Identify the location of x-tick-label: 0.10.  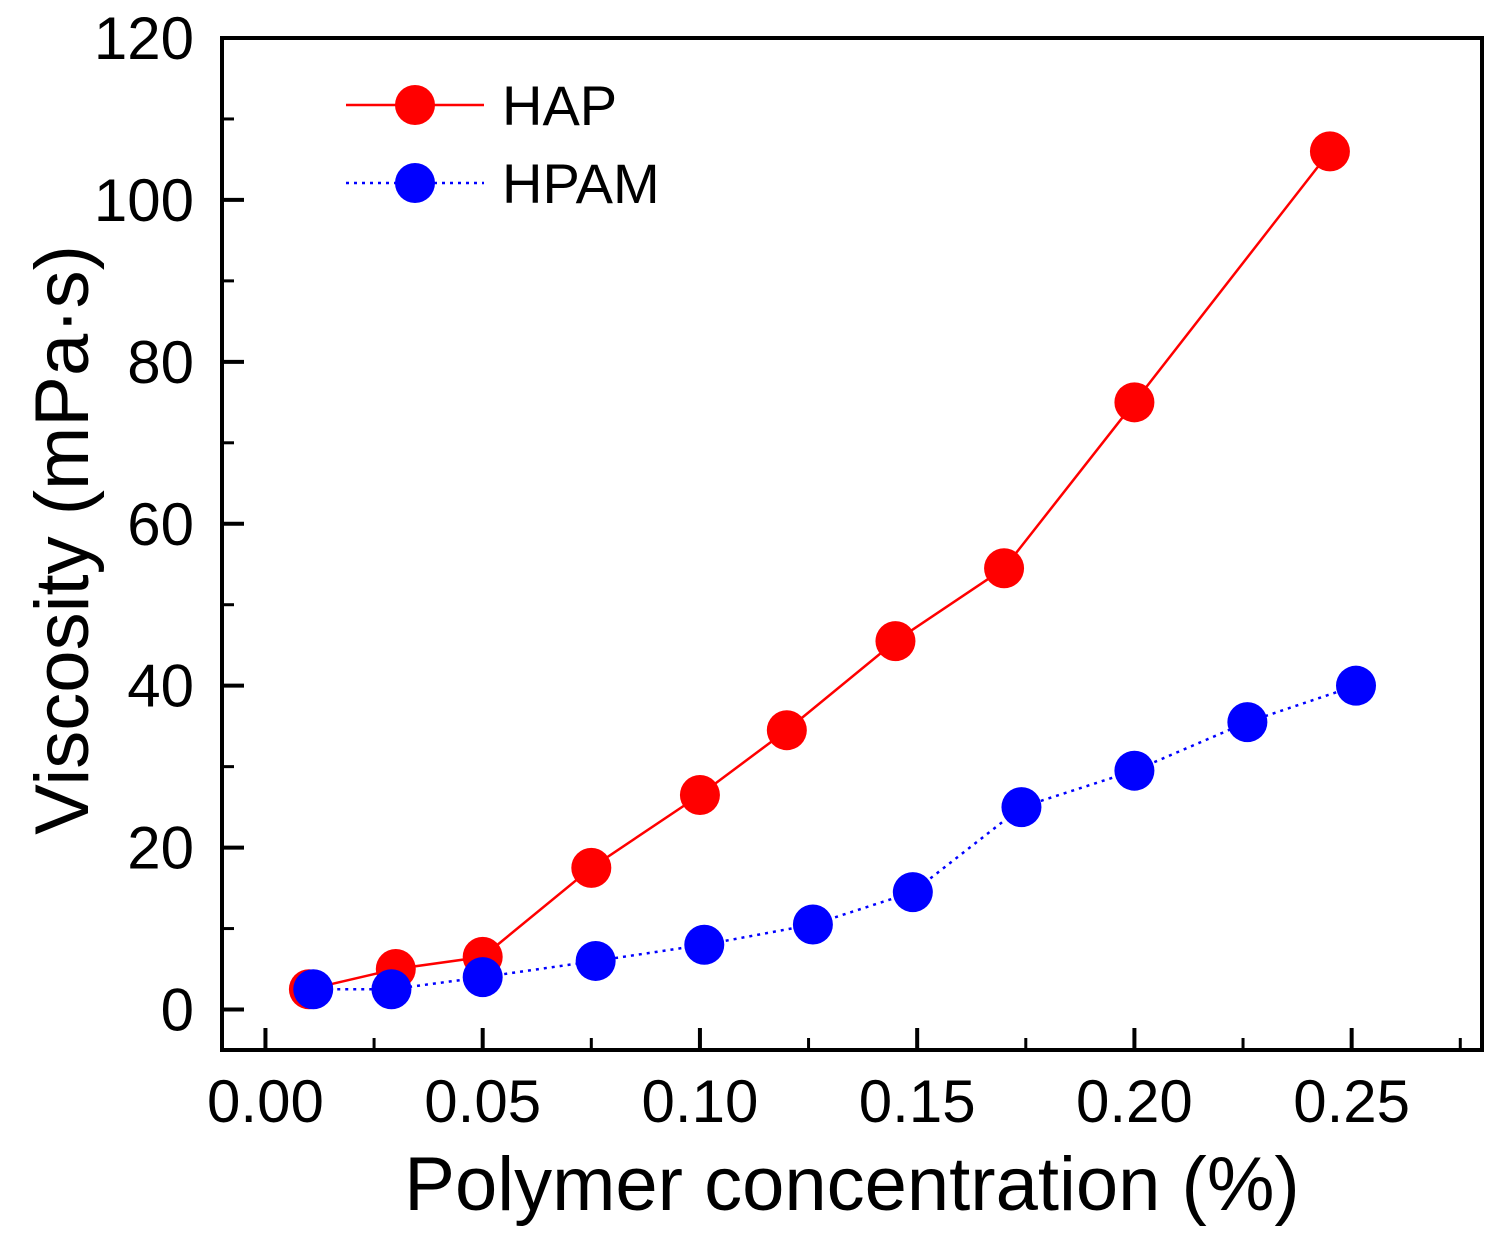
(700, 1101).